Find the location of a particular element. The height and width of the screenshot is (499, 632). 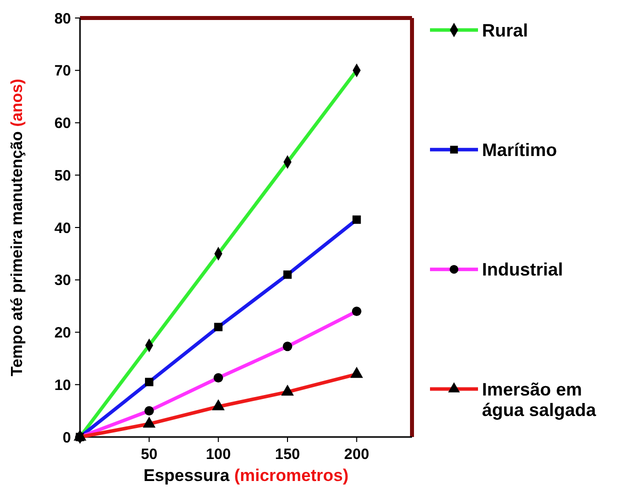

y-tick-label: 30 is located at coordinates (62, 281).